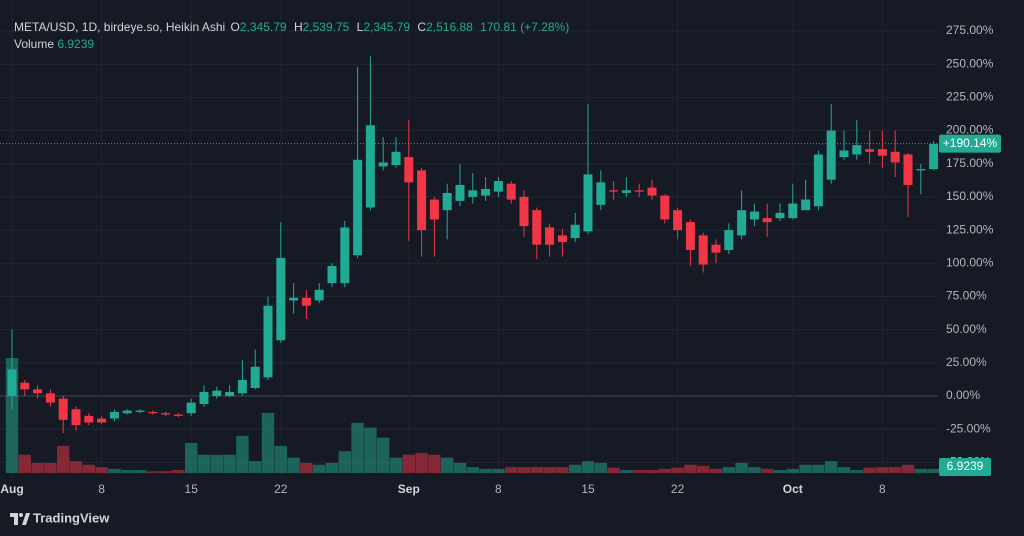  What do you see at coordinates (11, 489) in the screenshot?
I see `x-tick-label: Aug` at bounding box center [11, 489].